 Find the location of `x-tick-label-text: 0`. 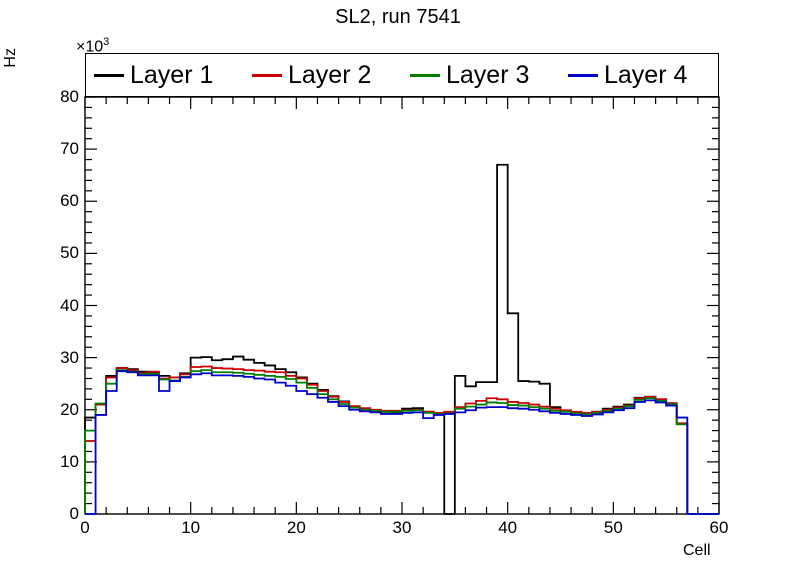

x-tick-label-text: 0 is located at coordinates (85, 527).